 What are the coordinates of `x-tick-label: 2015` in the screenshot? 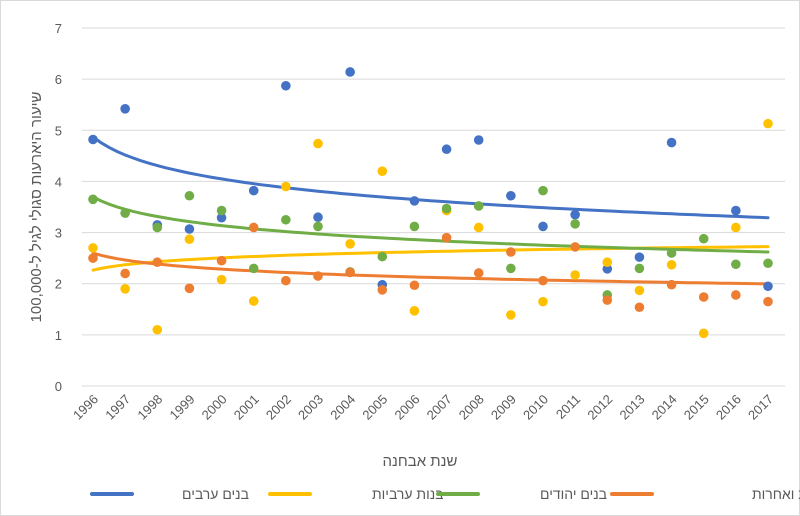 It's located at (696, 407).